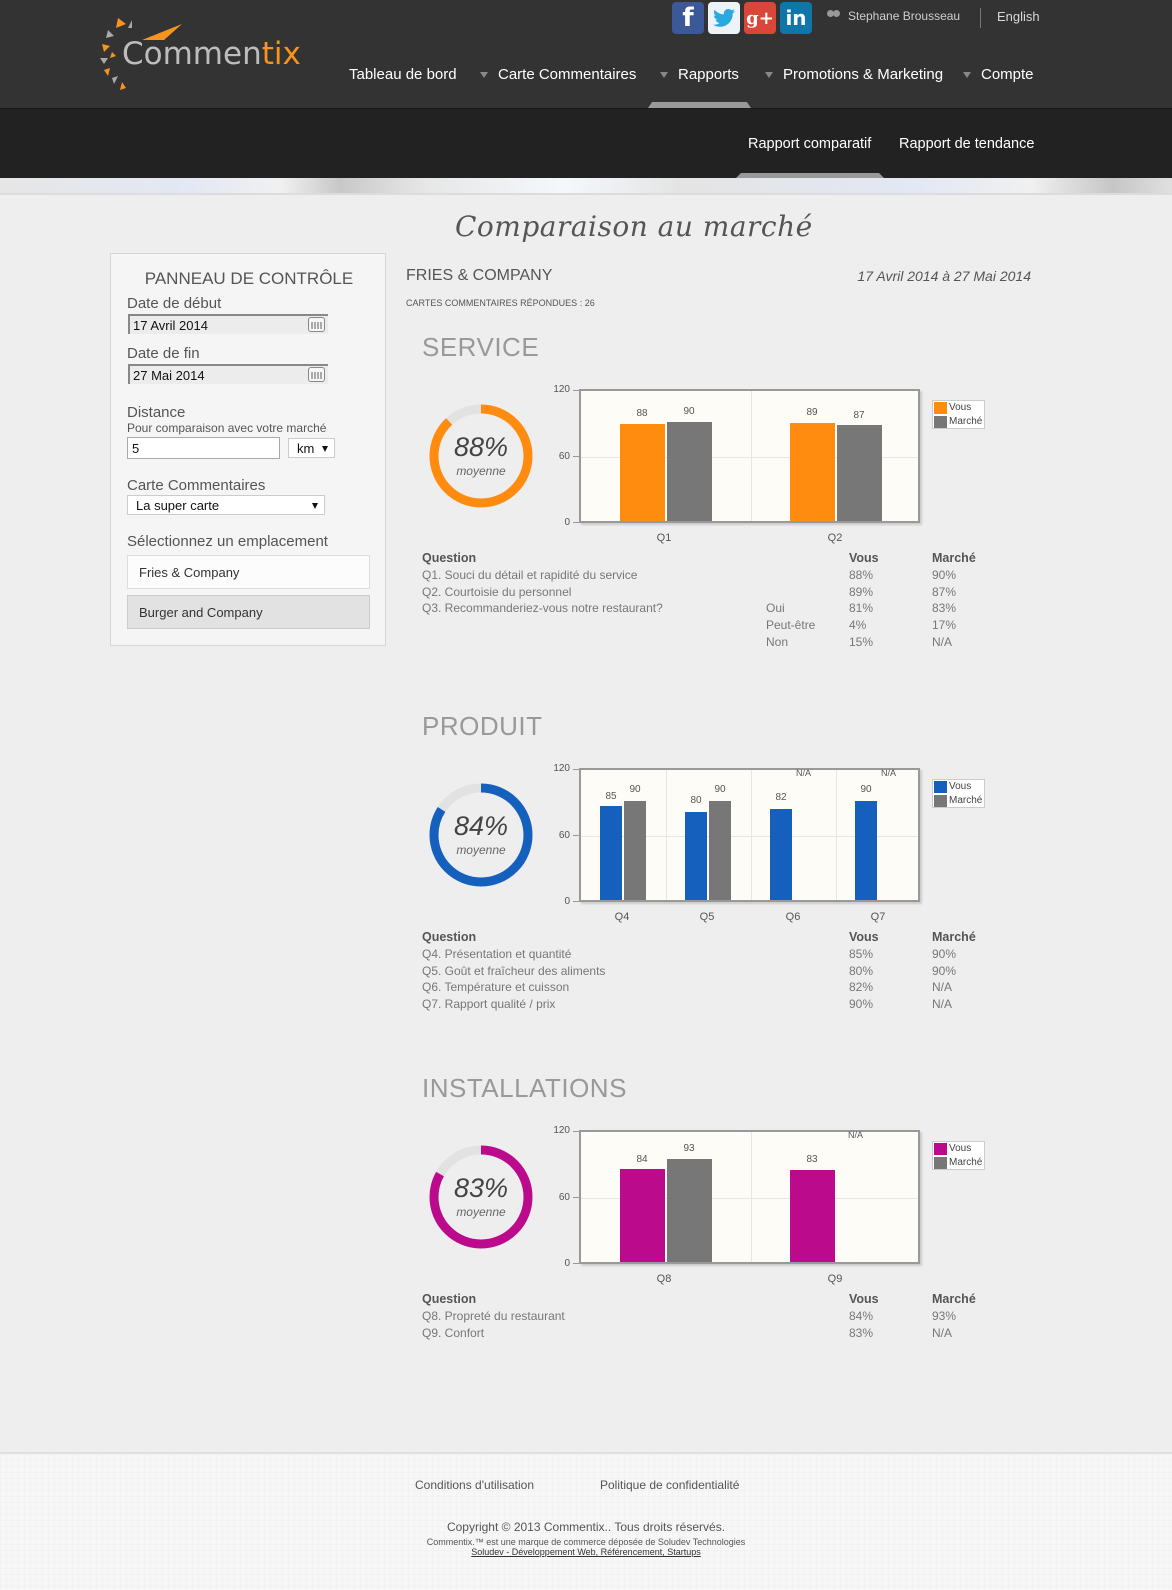 The width and height of the screenshot is (1172, 1590). Describe the element at coordinates (635, 850) in the screenshot. I see `bar-q4-marche` at that location.